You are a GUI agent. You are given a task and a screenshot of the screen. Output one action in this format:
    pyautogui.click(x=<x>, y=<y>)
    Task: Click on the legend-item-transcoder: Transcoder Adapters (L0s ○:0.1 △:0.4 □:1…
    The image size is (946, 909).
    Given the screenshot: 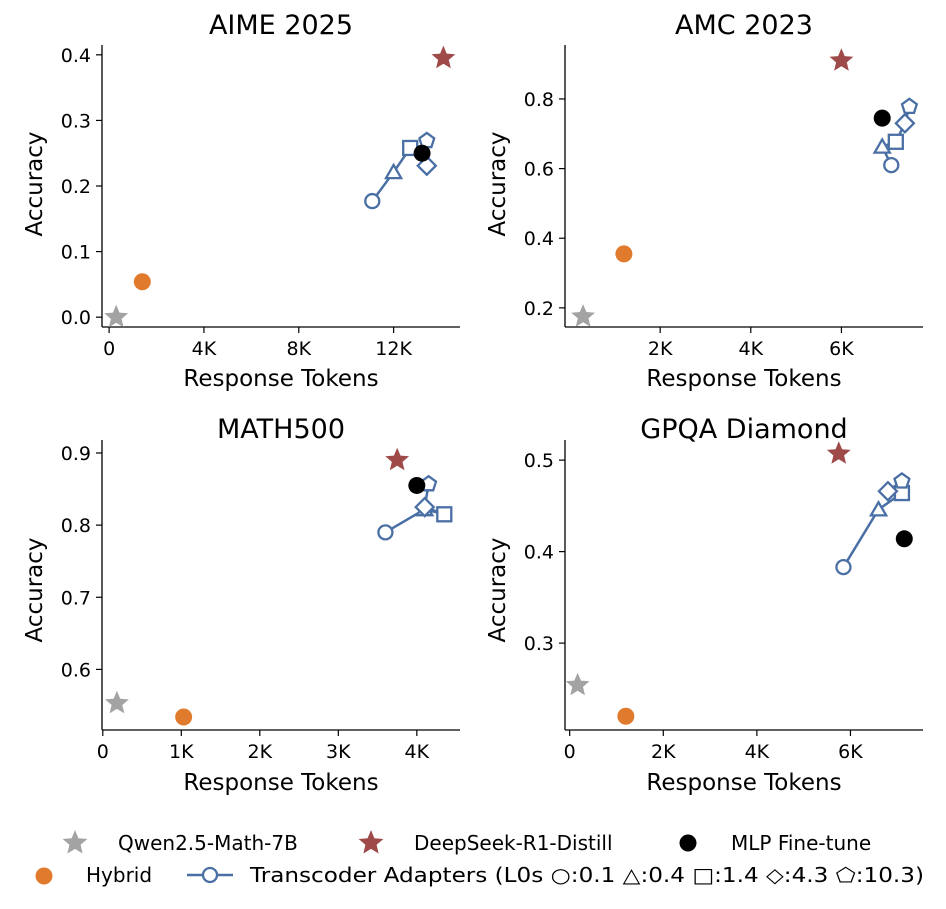 What is the action you would take?
    pyautogui.click(x=555, y=875)
    